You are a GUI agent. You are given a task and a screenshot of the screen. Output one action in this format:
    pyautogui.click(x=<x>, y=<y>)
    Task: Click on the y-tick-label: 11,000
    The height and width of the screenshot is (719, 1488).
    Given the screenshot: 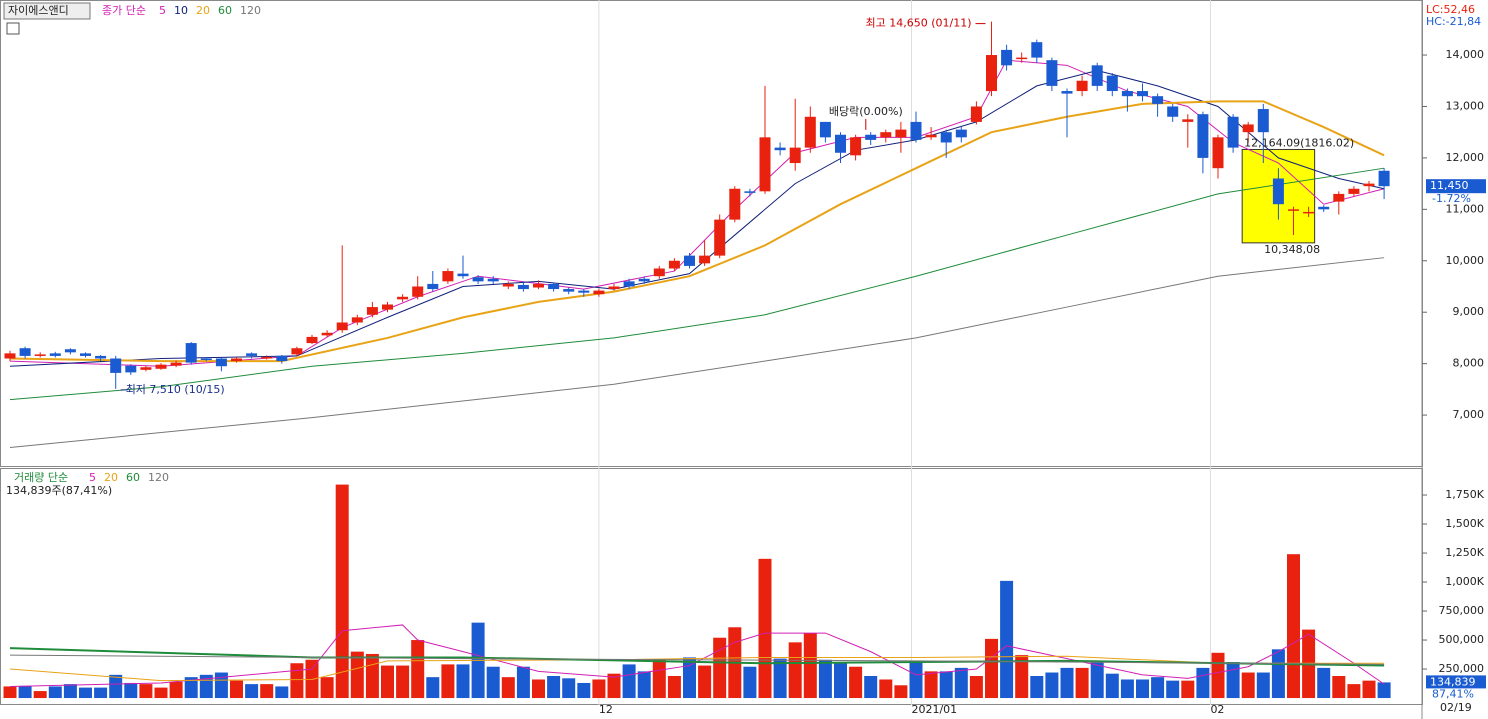 What is the action you would take?
    pyautogui.click(x=1465, y=208)
    